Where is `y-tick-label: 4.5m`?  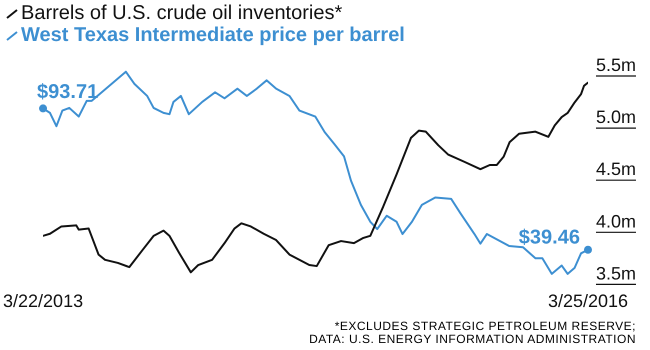 y-tick-label: 4.5m is located at coordinates (616, 169).